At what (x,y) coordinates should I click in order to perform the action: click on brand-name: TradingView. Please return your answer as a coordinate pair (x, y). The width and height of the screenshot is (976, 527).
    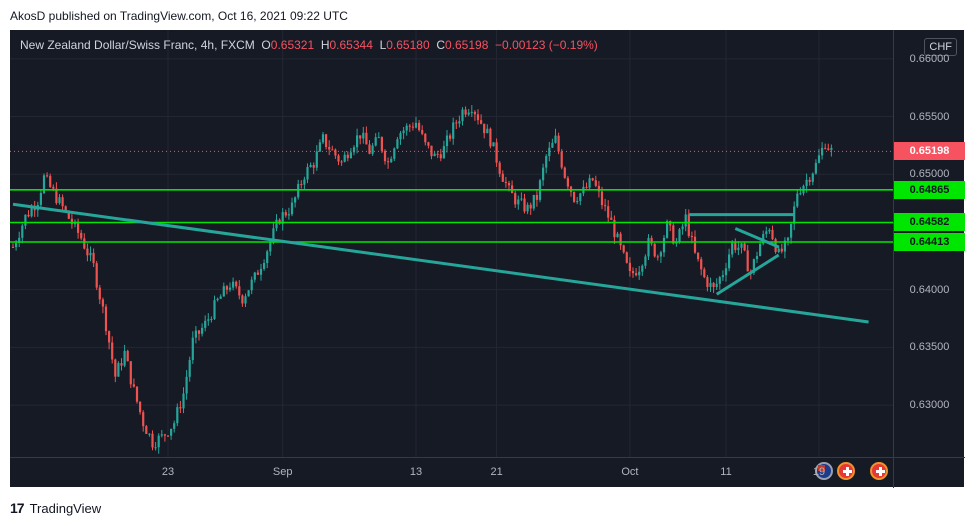
    Looking at the image, I should click on (65, 508).